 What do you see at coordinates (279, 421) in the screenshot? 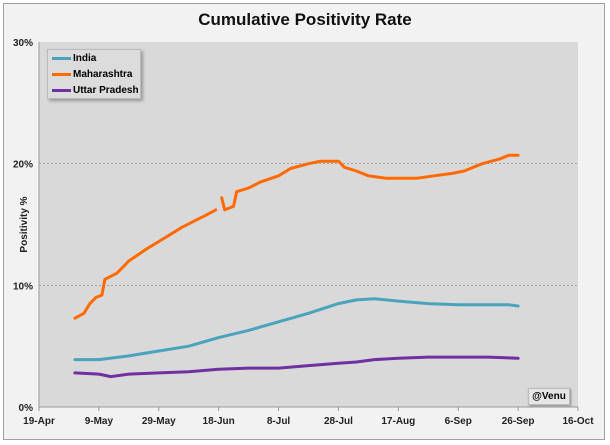
I see `x-tick-label: 8-Jul` at bounding box center [279, 421].